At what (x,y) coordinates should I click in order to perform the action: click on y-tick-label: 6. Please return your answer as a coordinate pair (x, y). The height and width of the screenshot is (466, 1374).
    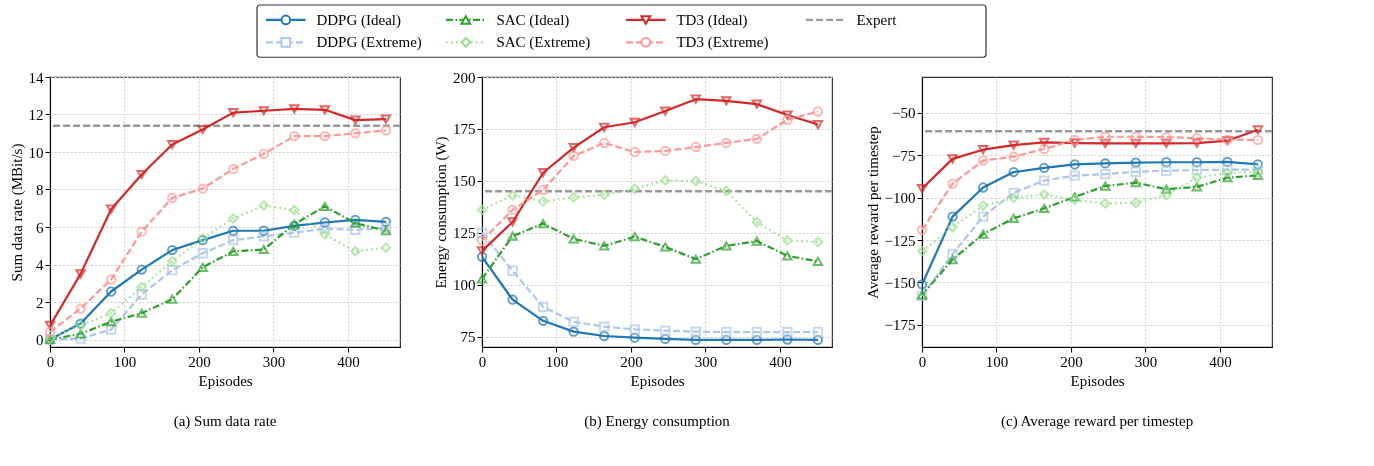
    Looking at the image, I should click on (40, 227).